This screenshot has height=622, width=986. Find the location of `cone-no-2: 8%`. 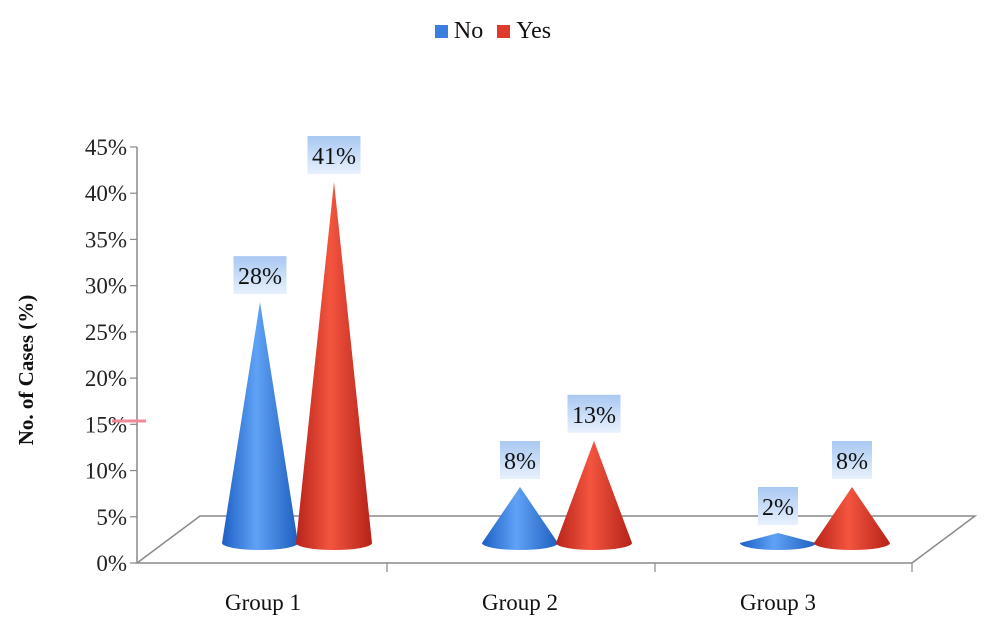

cone-no-2: 8% is located at coordinates (520, 495).